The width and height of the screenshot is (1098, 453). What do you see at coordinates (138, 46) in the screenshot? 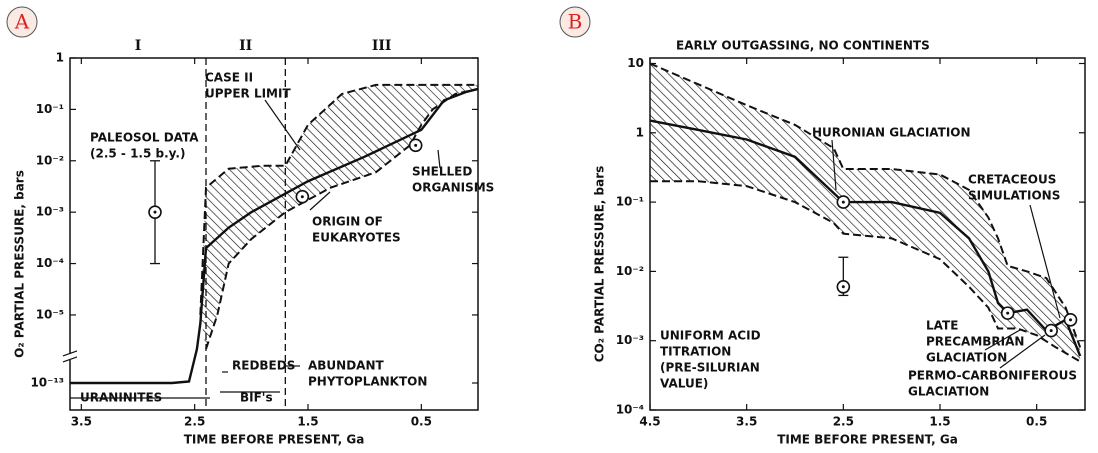
I see `region-label: I` at bounding box center [138, 46].